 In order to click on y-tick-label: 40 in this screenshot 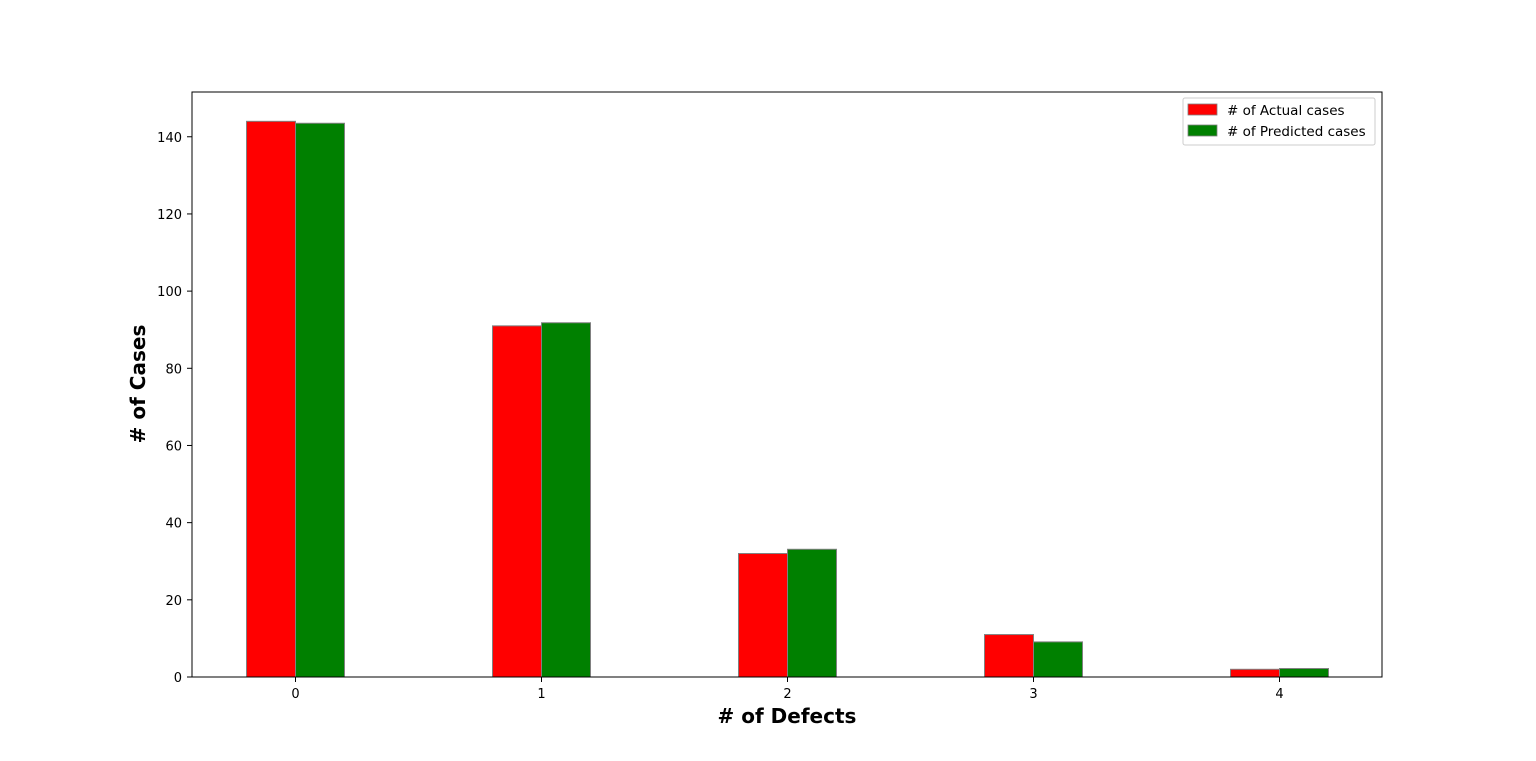, I will do `click(173, 524)`.